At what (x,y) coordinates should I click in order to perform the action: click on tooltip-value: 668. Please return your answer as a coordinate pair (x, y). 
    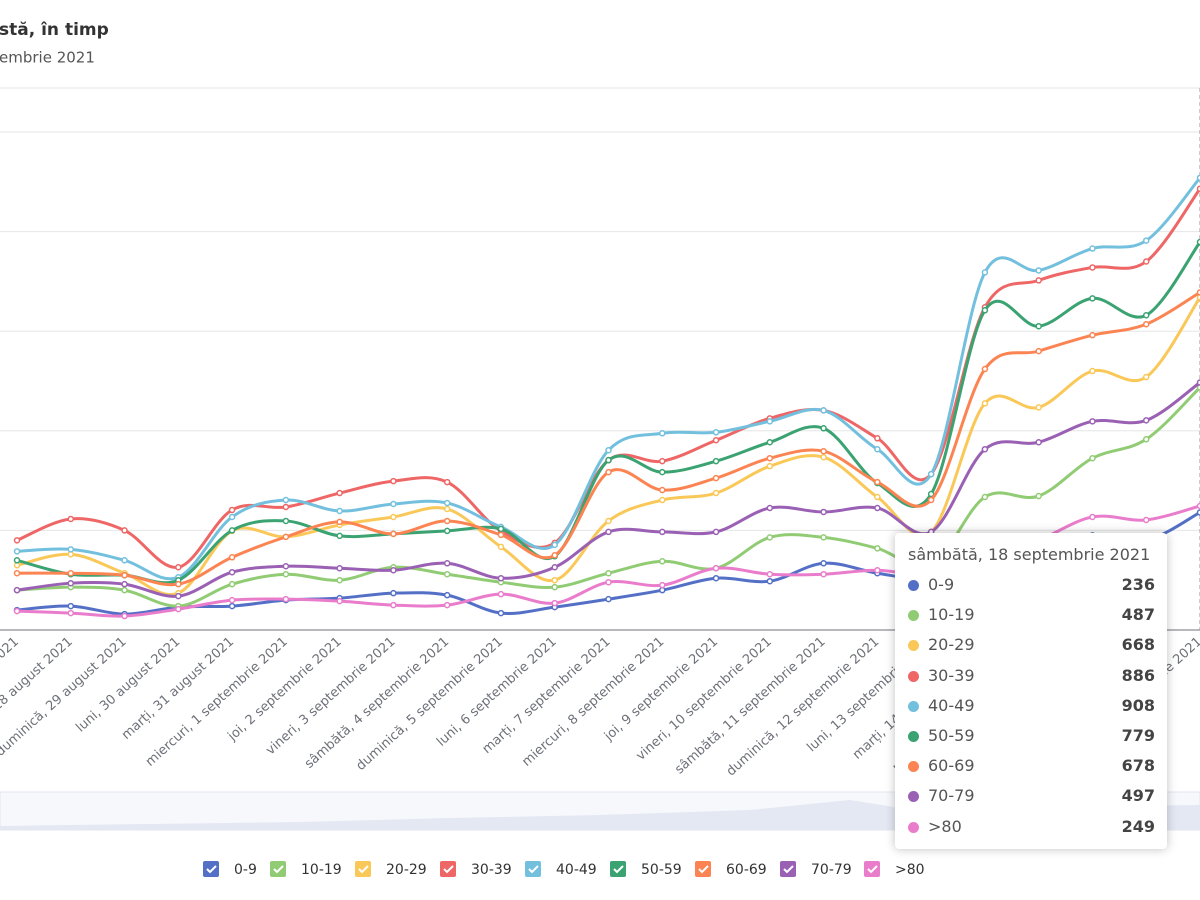
    Looking at the image, I should click on (1138, 645).